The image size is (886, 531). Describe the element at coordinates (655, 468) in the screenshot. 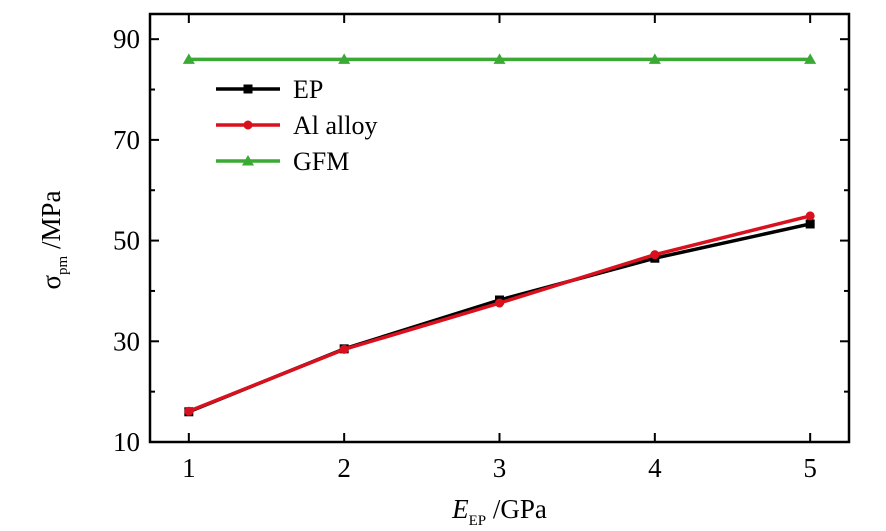

I see `x-tick-label: 4` at that location.